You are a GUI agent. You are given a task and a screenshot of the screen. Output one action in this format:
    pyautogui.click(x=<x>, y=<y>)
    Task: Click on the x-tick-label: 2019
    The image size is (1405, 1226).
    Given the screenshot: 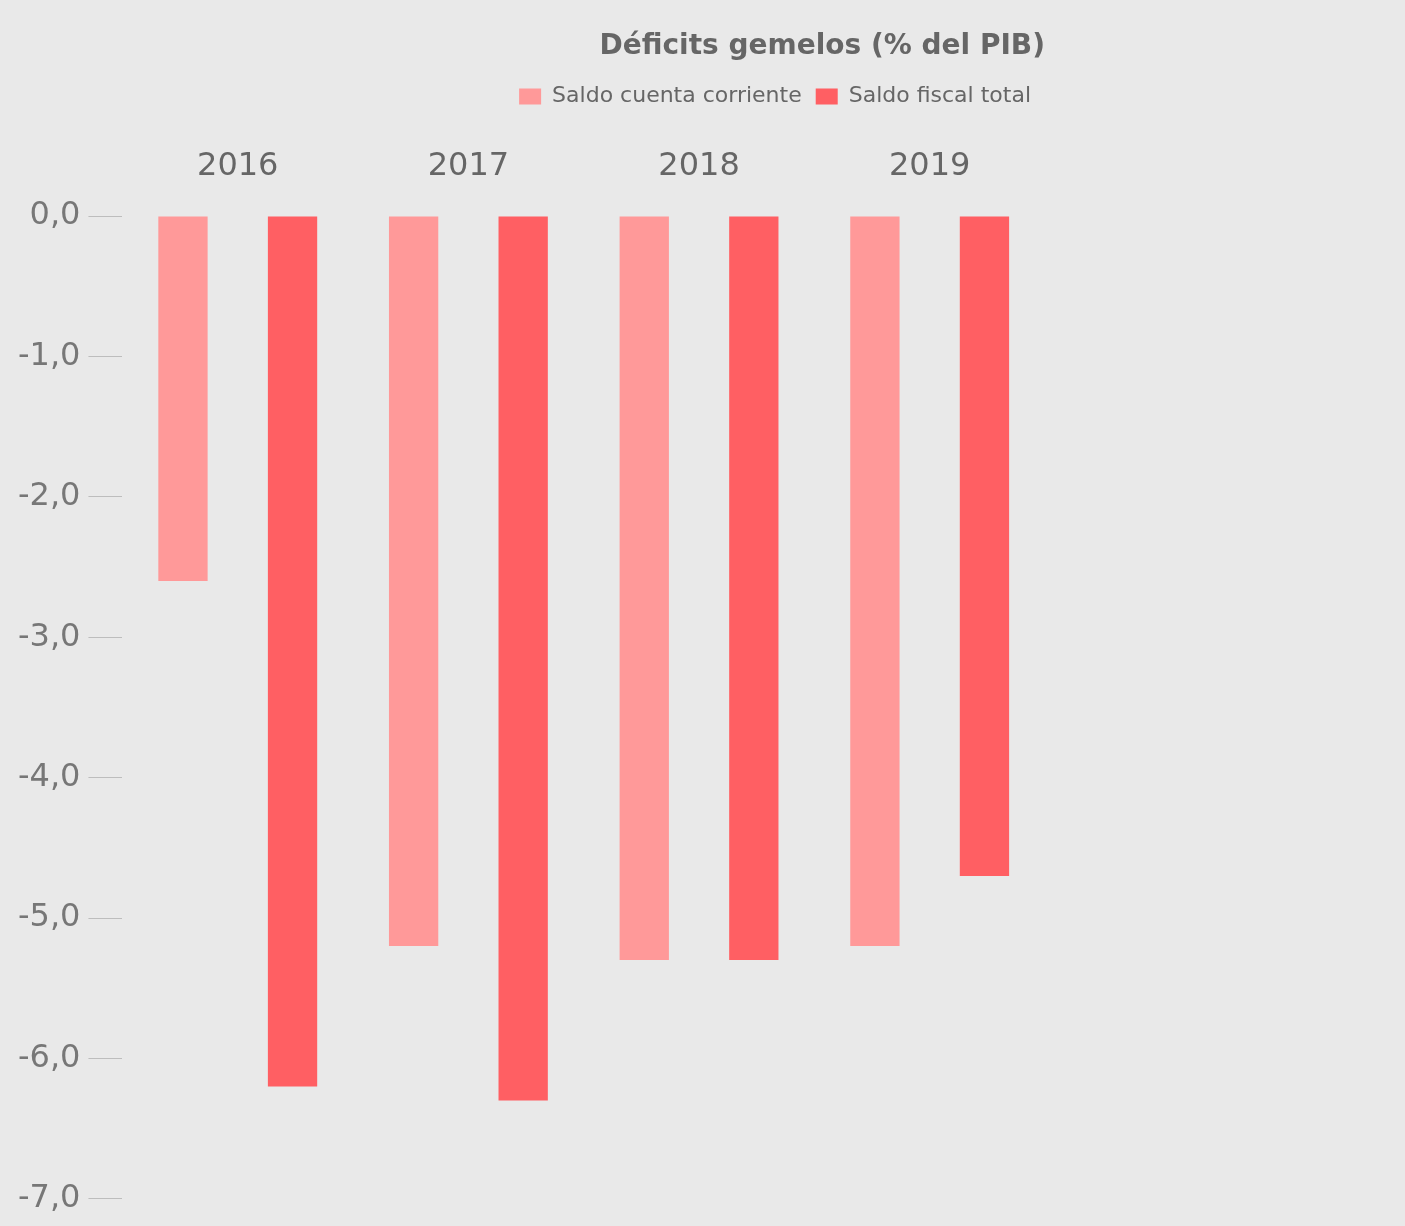 What is the action you would take?
    pyautogui.click(x=929, y=164)
    